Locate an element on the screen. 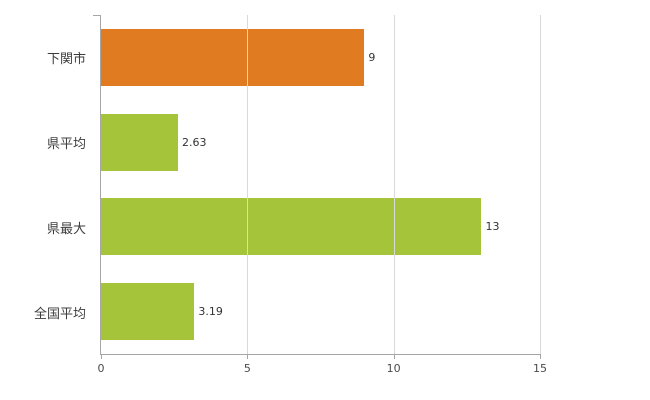 The image size is (650, 400). category-axis-labels: 下関市県平均県最大全国平均 is located at coordinates (47, 185).